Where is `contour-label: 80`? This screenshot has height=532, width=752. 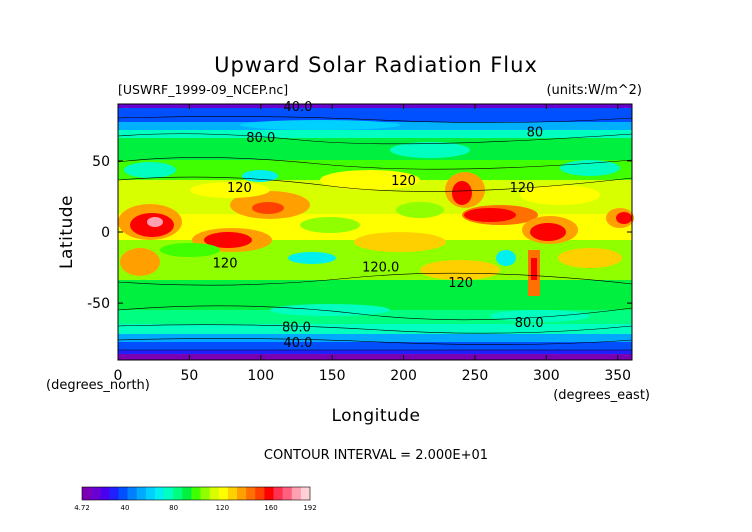 contour-label: 80 is located at coordinates (535, 132).